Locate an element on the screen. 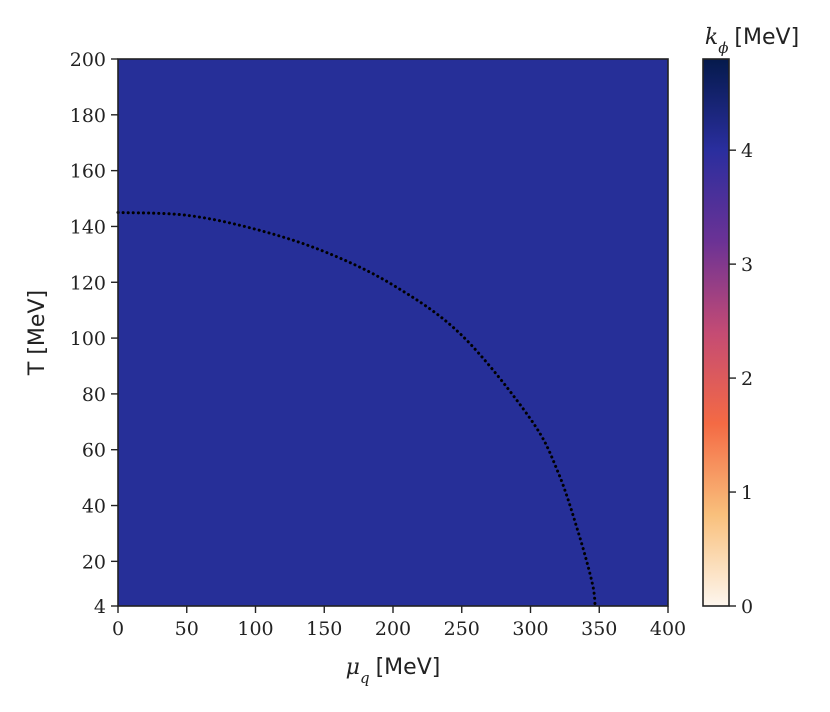  x-tick-label: 100 is located at coordinates (255, 629).